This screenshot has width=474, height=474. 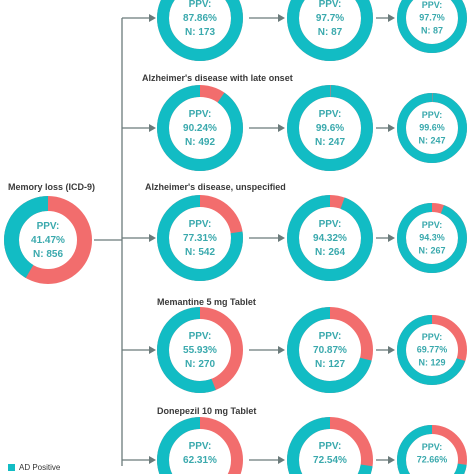 I want to click on donut-r2-c1-ppv-label: PPV:, so click(x=330, y=224).